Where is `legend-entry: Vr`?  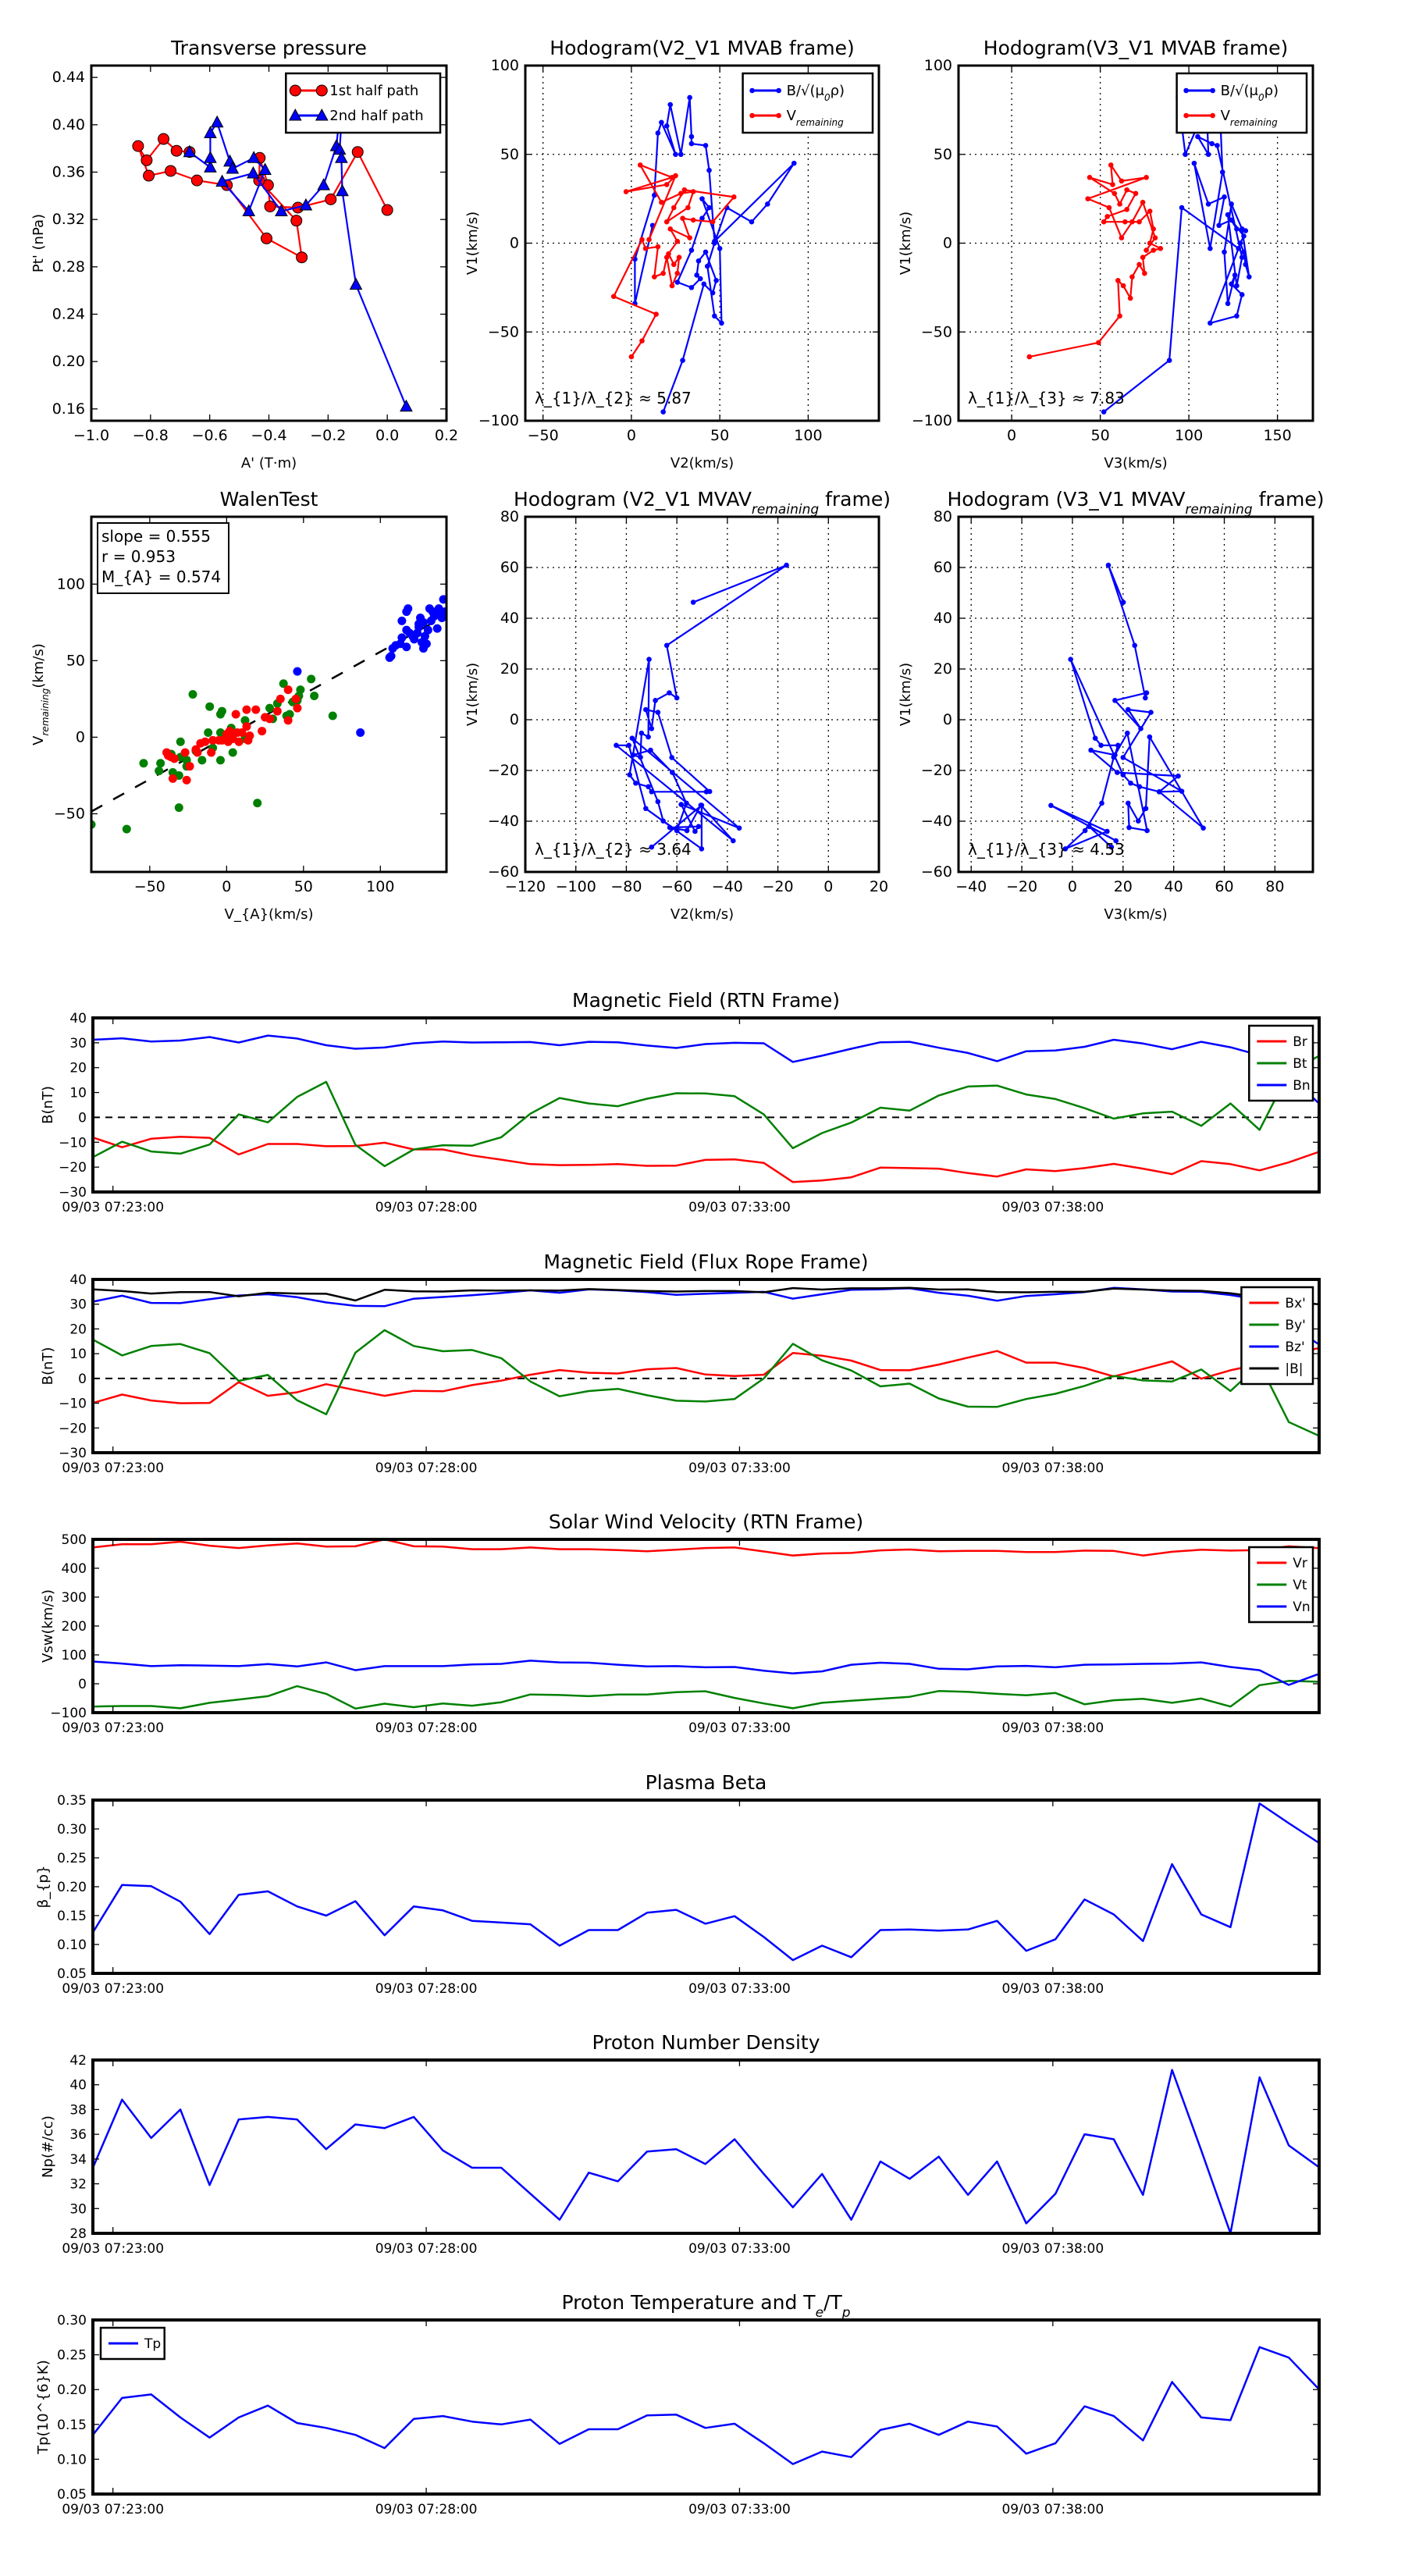
legend-entry: Vr is located at coordinates (1282, 1563).